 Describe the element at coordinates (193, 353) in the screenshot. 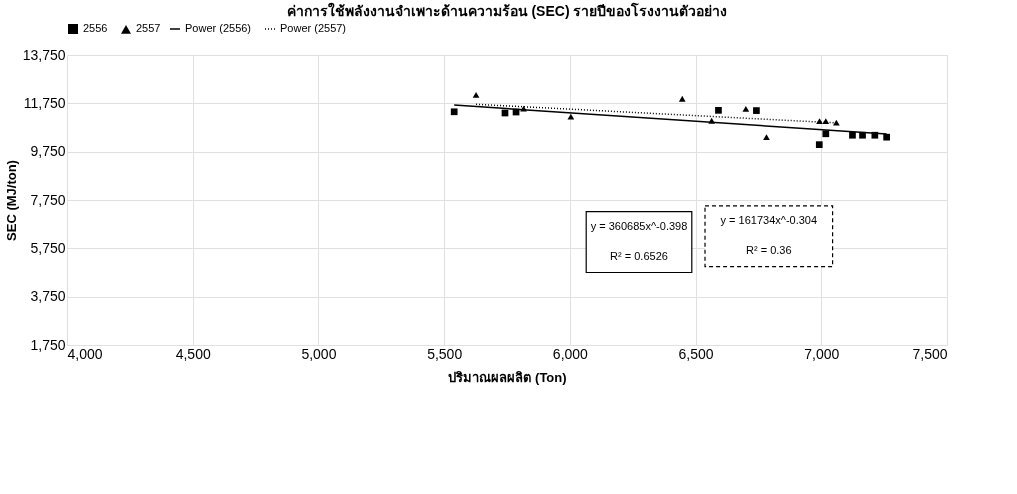

I see `x-tick-label: 4,500` at that location.